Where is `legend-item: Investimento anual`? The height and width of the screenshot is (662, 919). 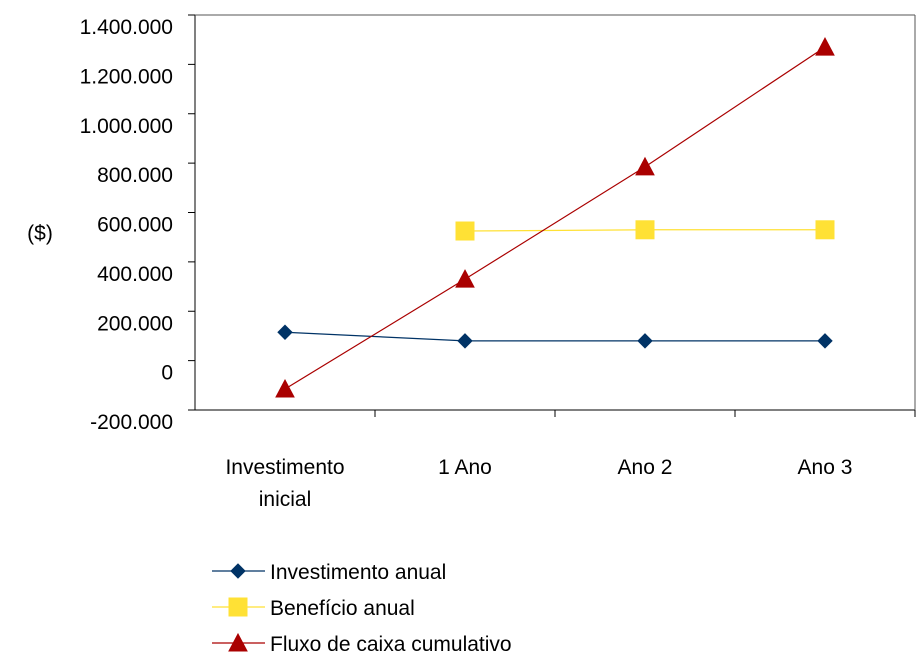 legend-item: Investimento anual is located at coordinates (329, 572).